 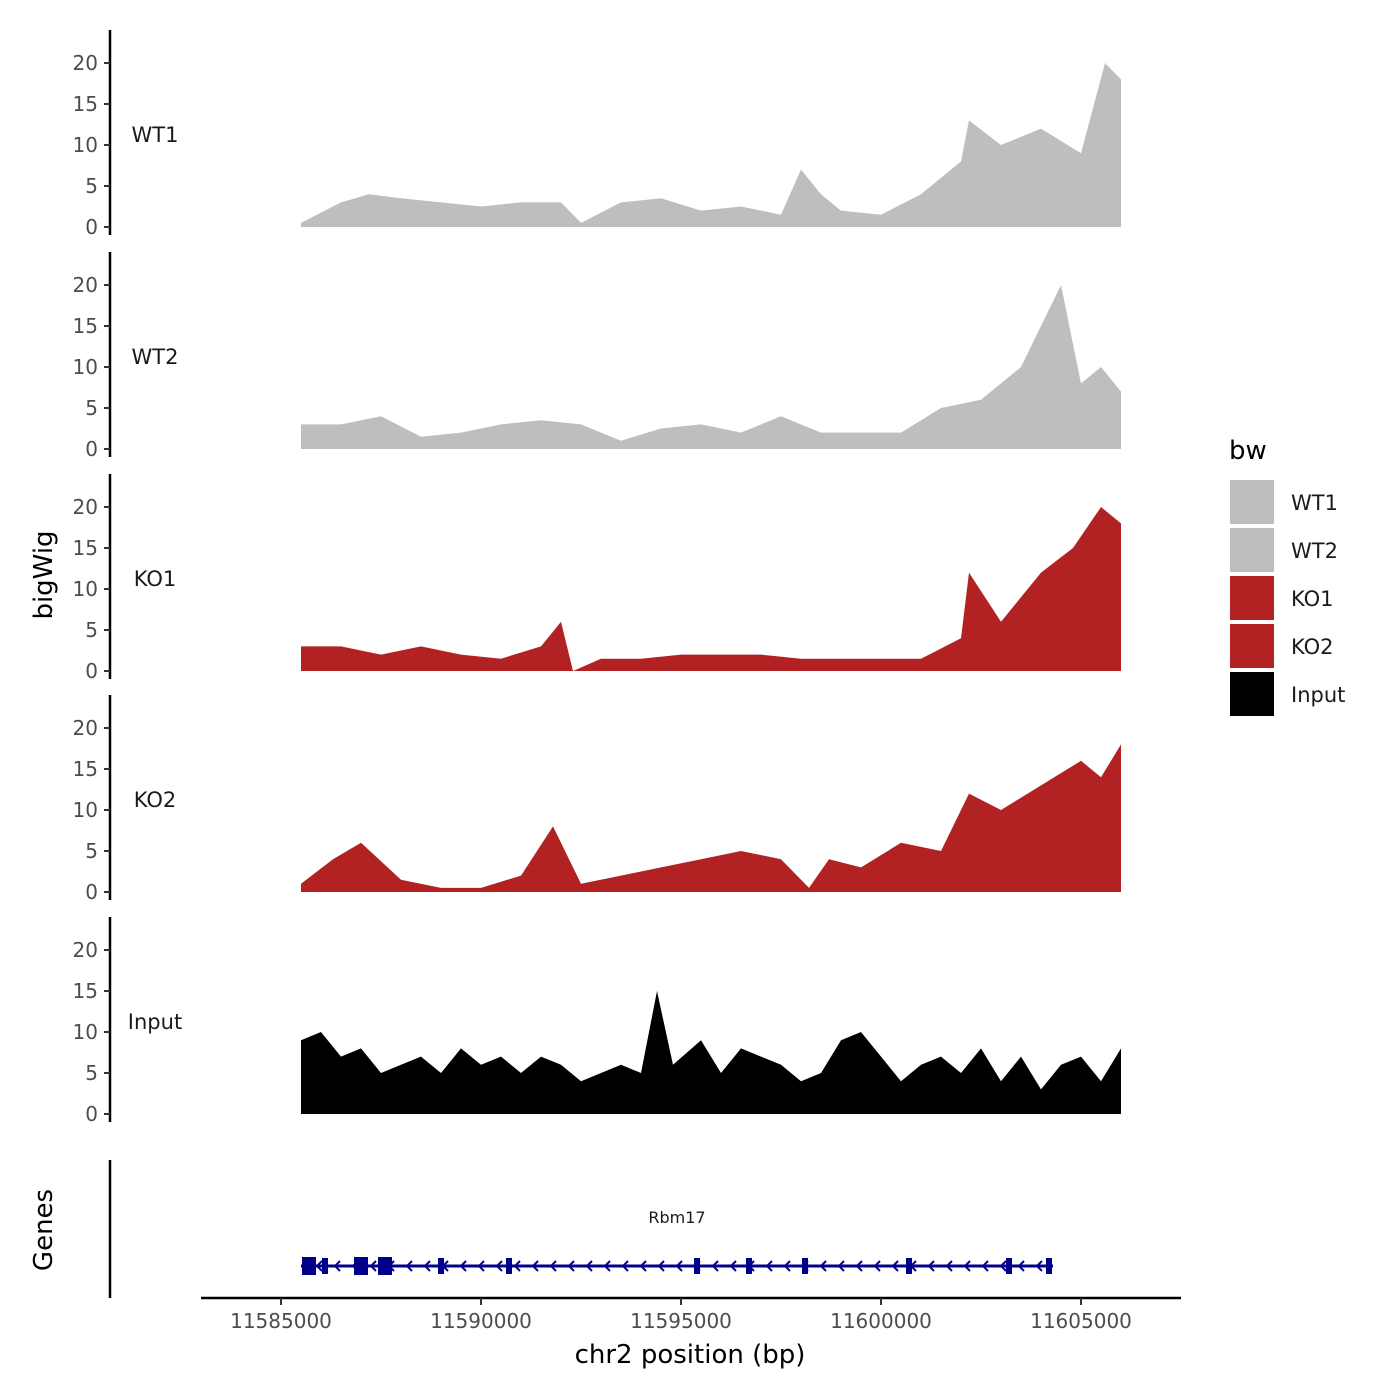 I want to click on genes-axis-title: Genes, so click(x=44, y=1230).